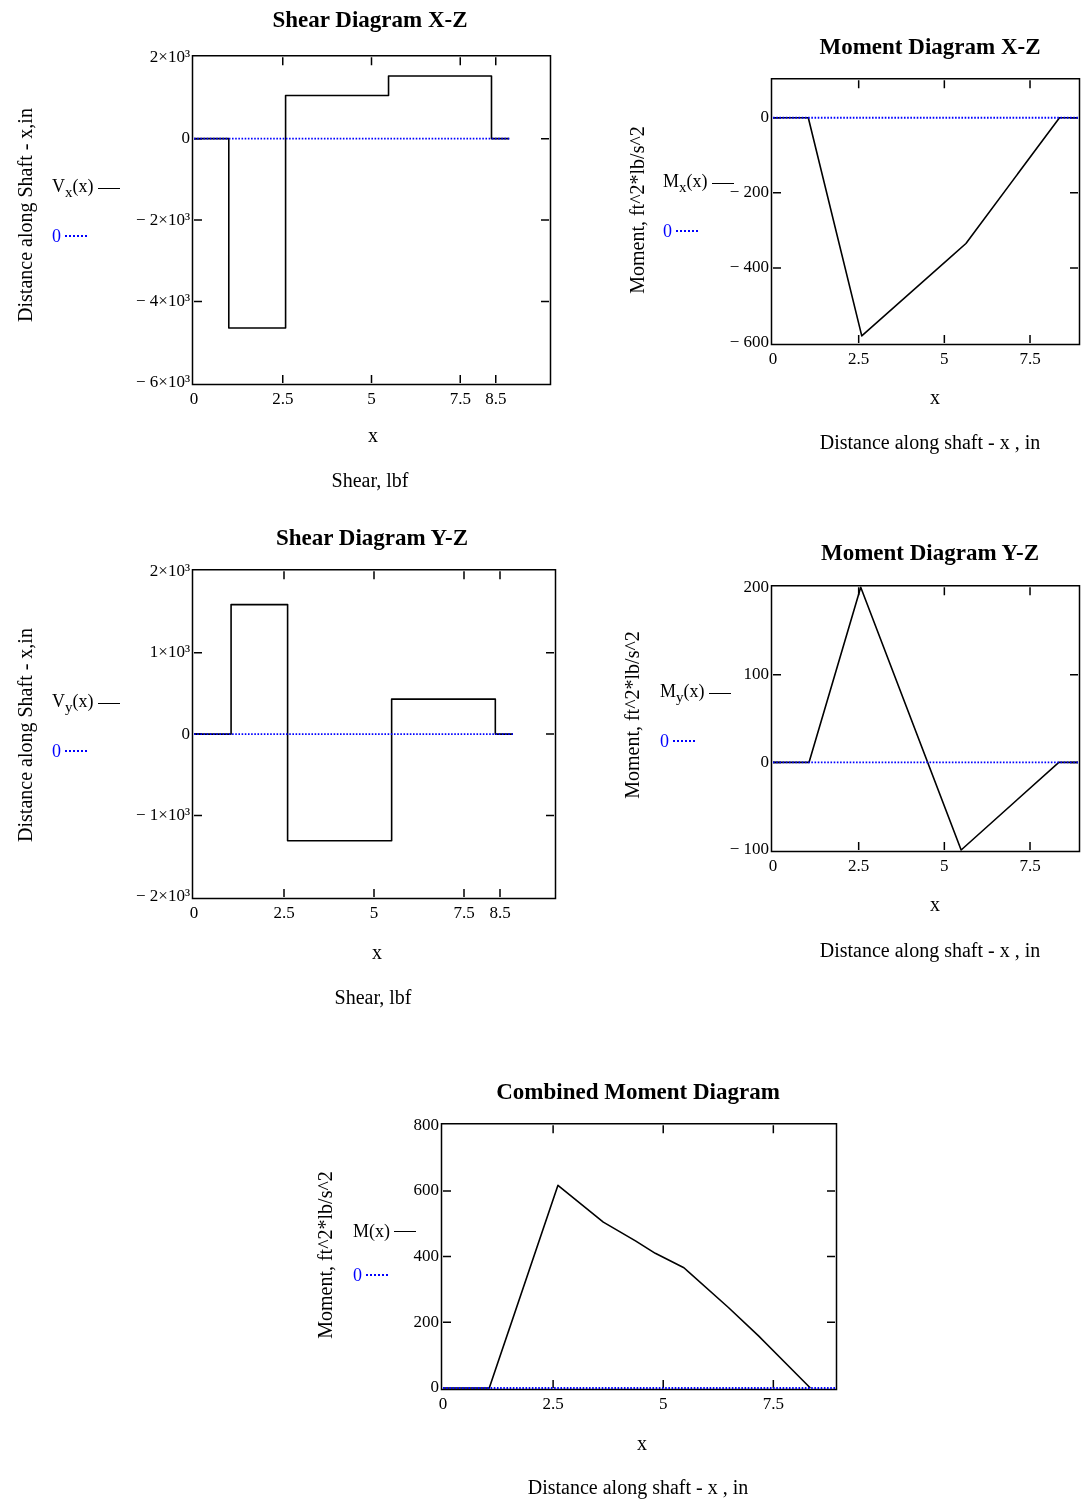 This screenshot has width=1086, height=1503. What do you see at coordinates (756, 674) in the screenshot?
I see `y-tick-label: 100` at bounding box center [756, 674].